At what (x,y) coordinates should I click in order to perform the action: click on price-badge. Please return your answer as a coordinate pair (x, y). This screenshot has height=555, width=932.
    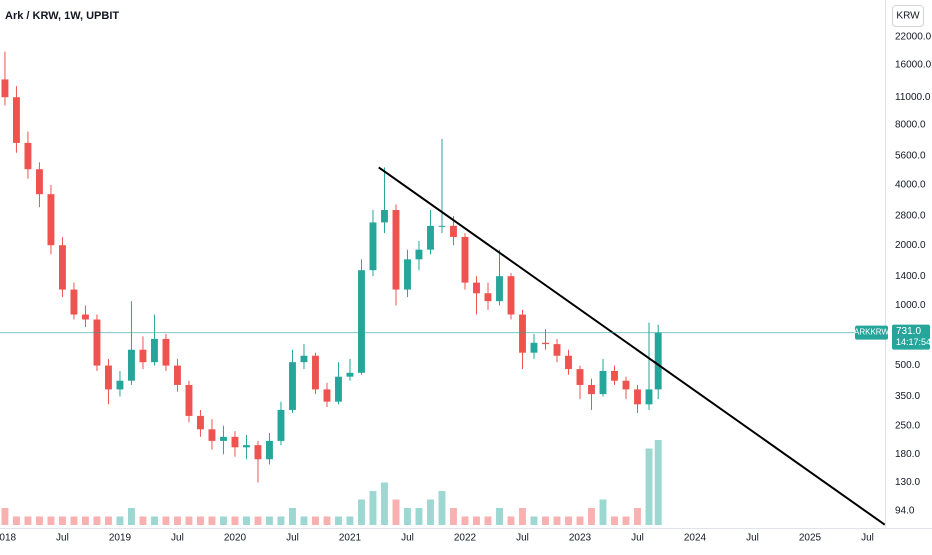
    Looking at the image, I should click on (911, 337).